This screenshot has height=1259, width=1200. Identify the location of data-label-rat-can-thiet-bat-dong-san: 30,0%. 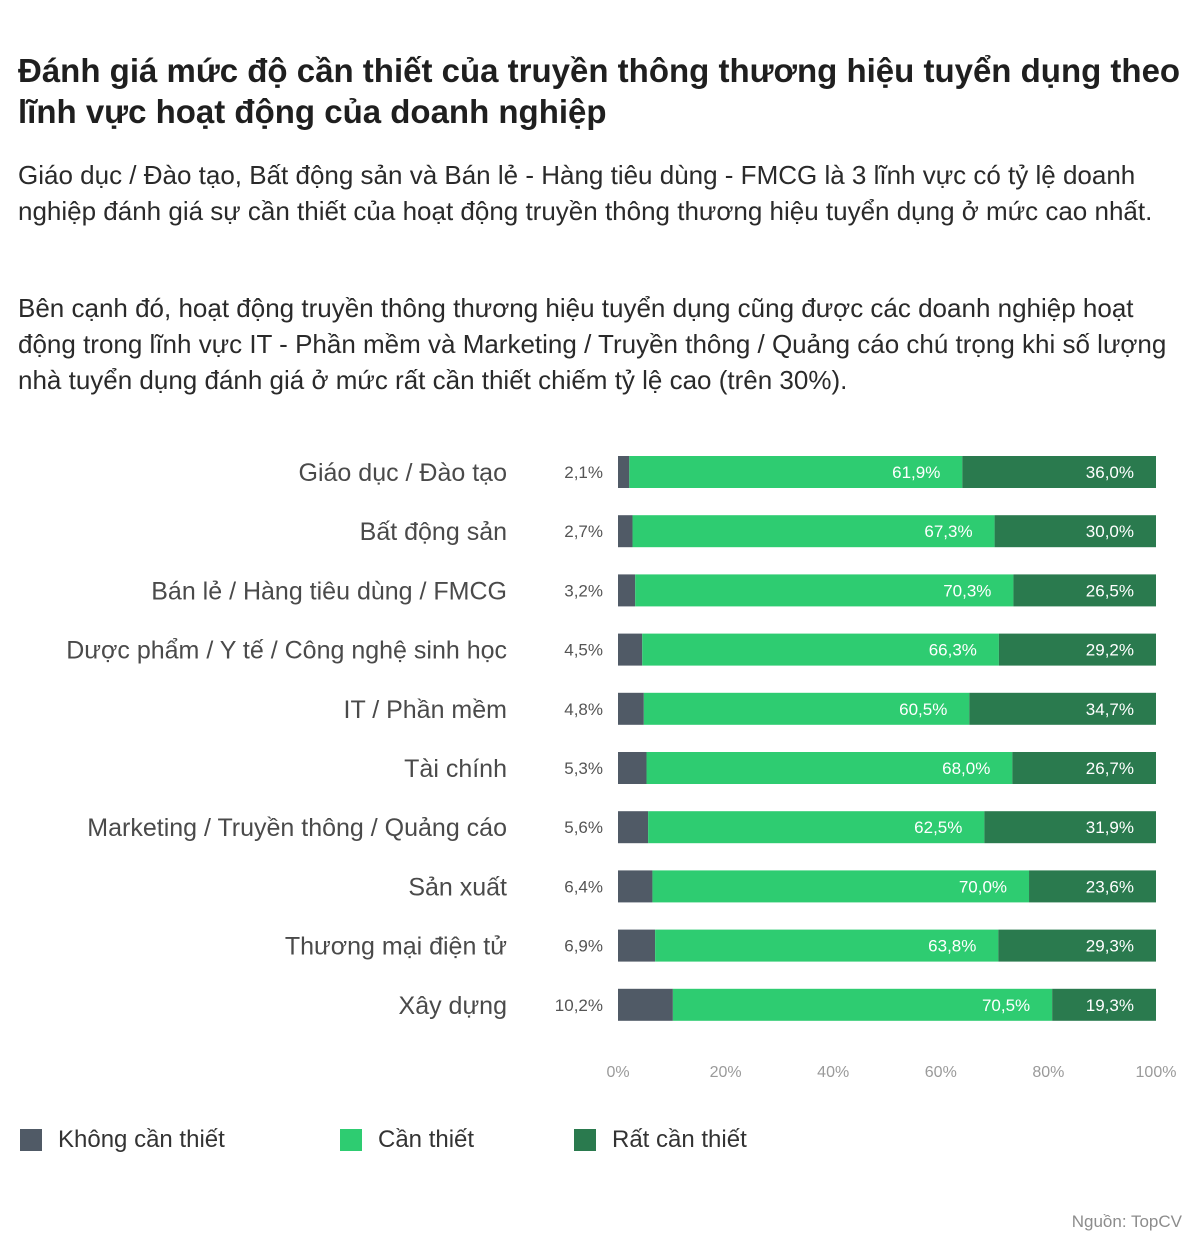
(1110, 531).